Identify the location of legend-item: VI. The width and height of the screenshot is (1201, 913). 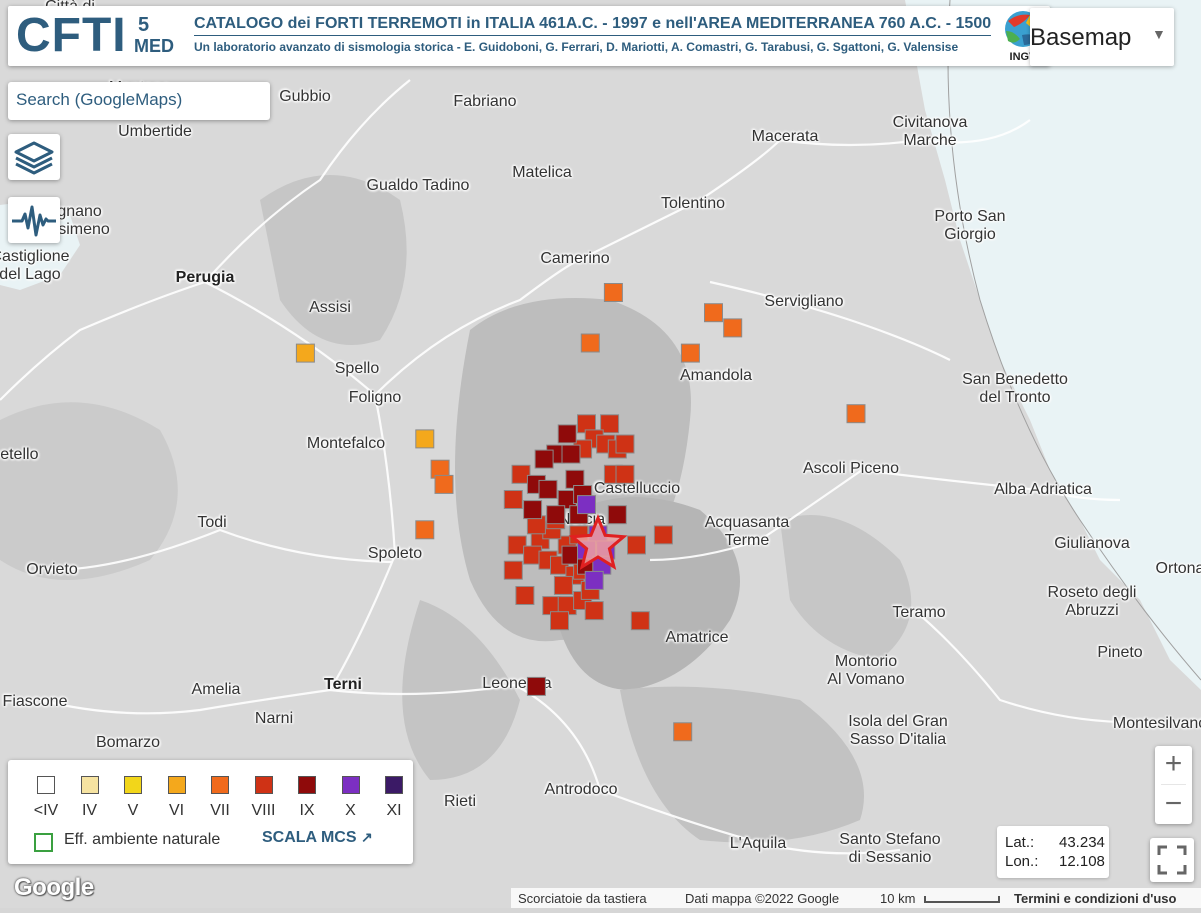
(177, 798).